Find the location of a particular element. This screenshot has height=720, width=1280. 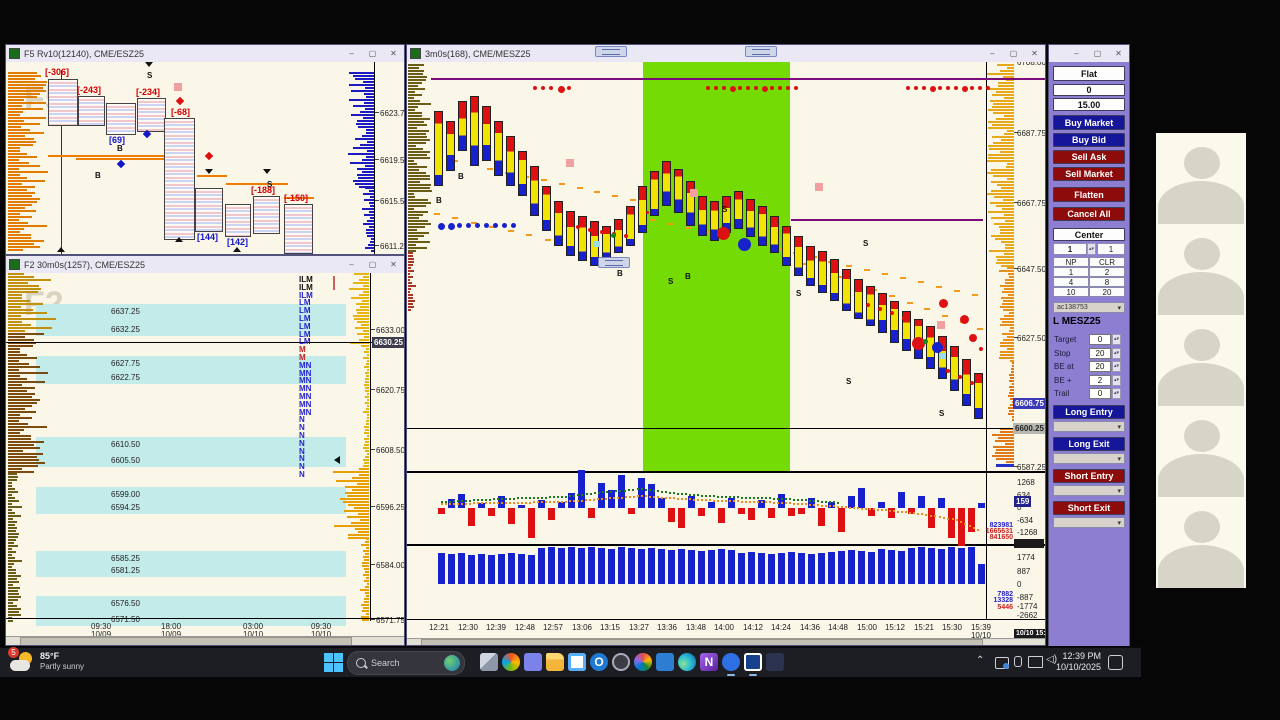

photos-icon is located at coordinates (643, 662).